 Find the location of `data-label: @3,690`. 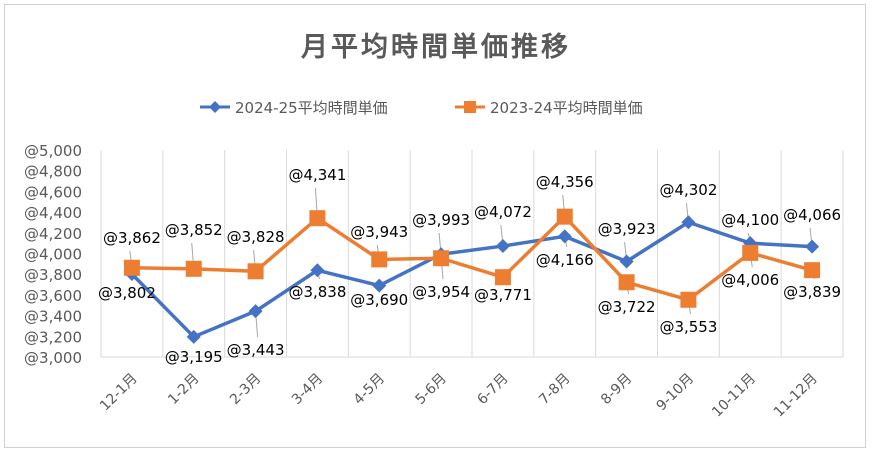

data-label: @3,690 is located at coordinates (379, 300).